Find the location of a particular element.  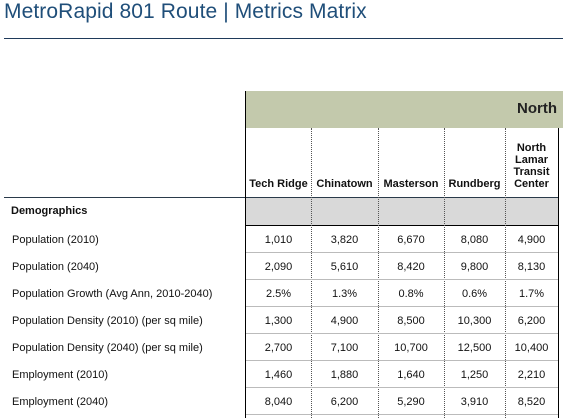

column-header-chinatown: Chinatown is located at coordinates (344, 184).